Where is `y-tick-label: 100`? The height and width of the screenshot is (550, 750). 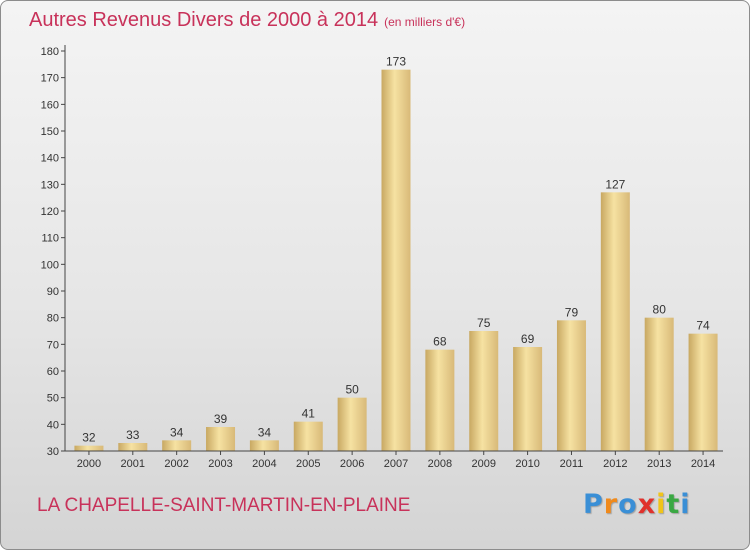 y-tick-label: 100 is located at coordinates (50, 265).